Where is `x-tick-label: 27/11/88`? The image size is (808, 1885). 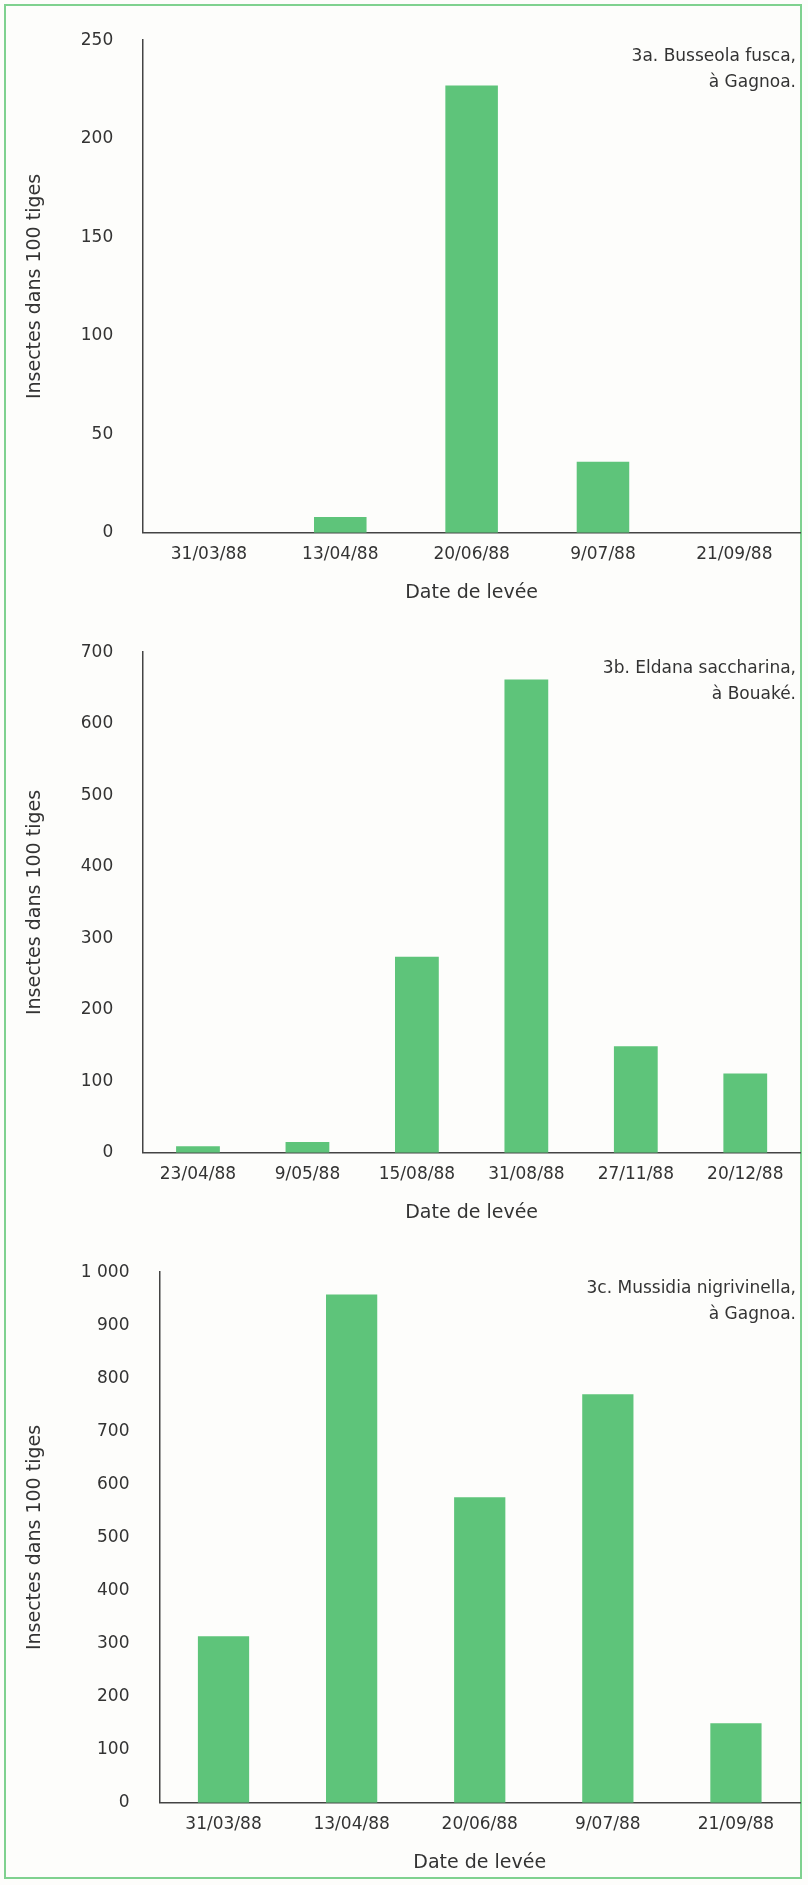
x-tick-label: 27/11/88 is located at coordinates (635, 1173).